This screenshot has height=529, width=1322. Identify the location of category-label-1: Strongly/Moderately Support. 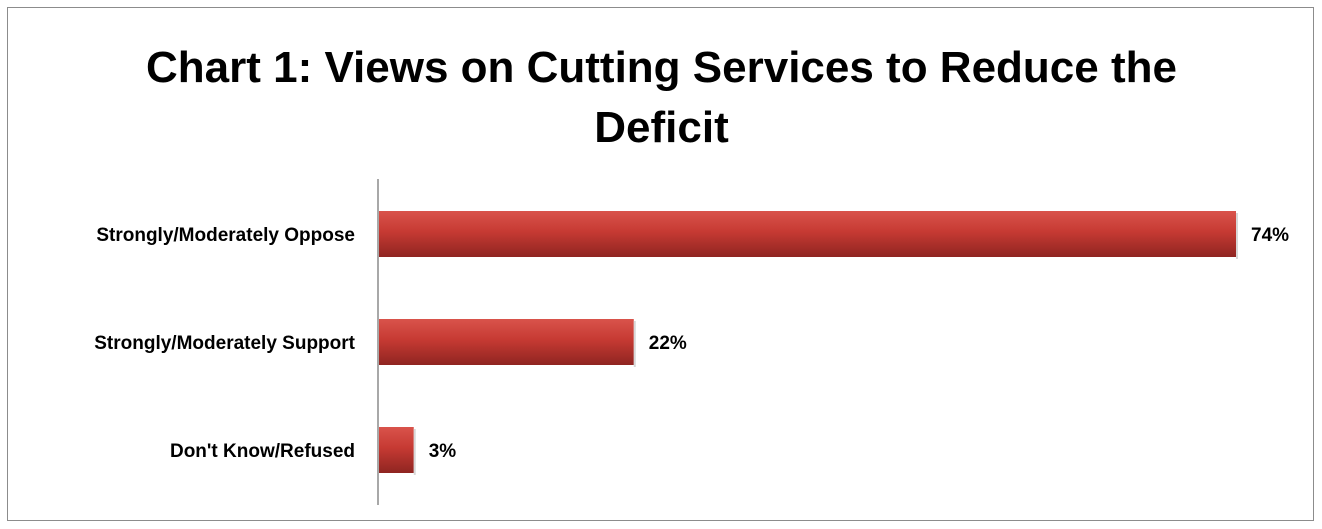
(224, 343).